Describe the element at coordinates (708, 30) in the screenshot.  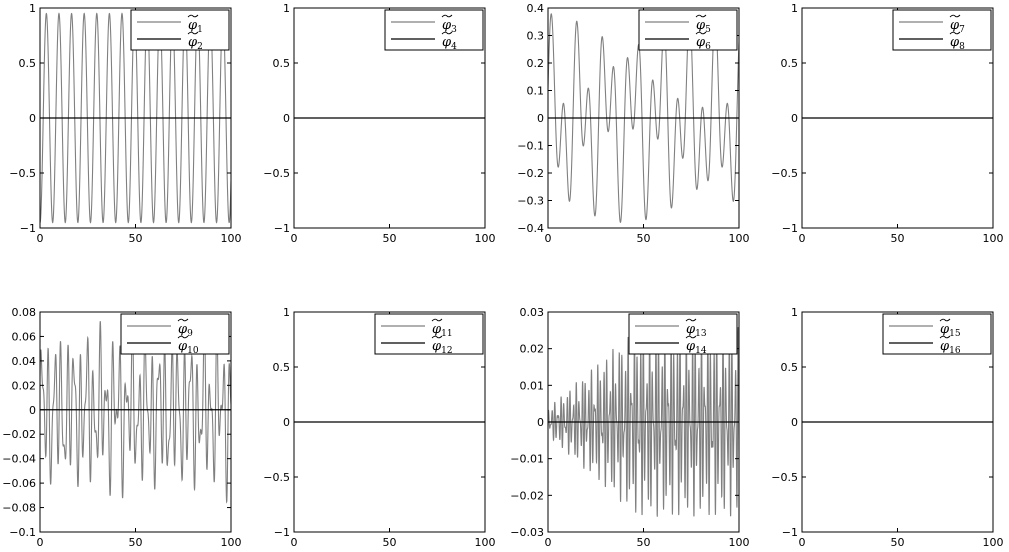
I see `legend-subscript: 5` at that location.